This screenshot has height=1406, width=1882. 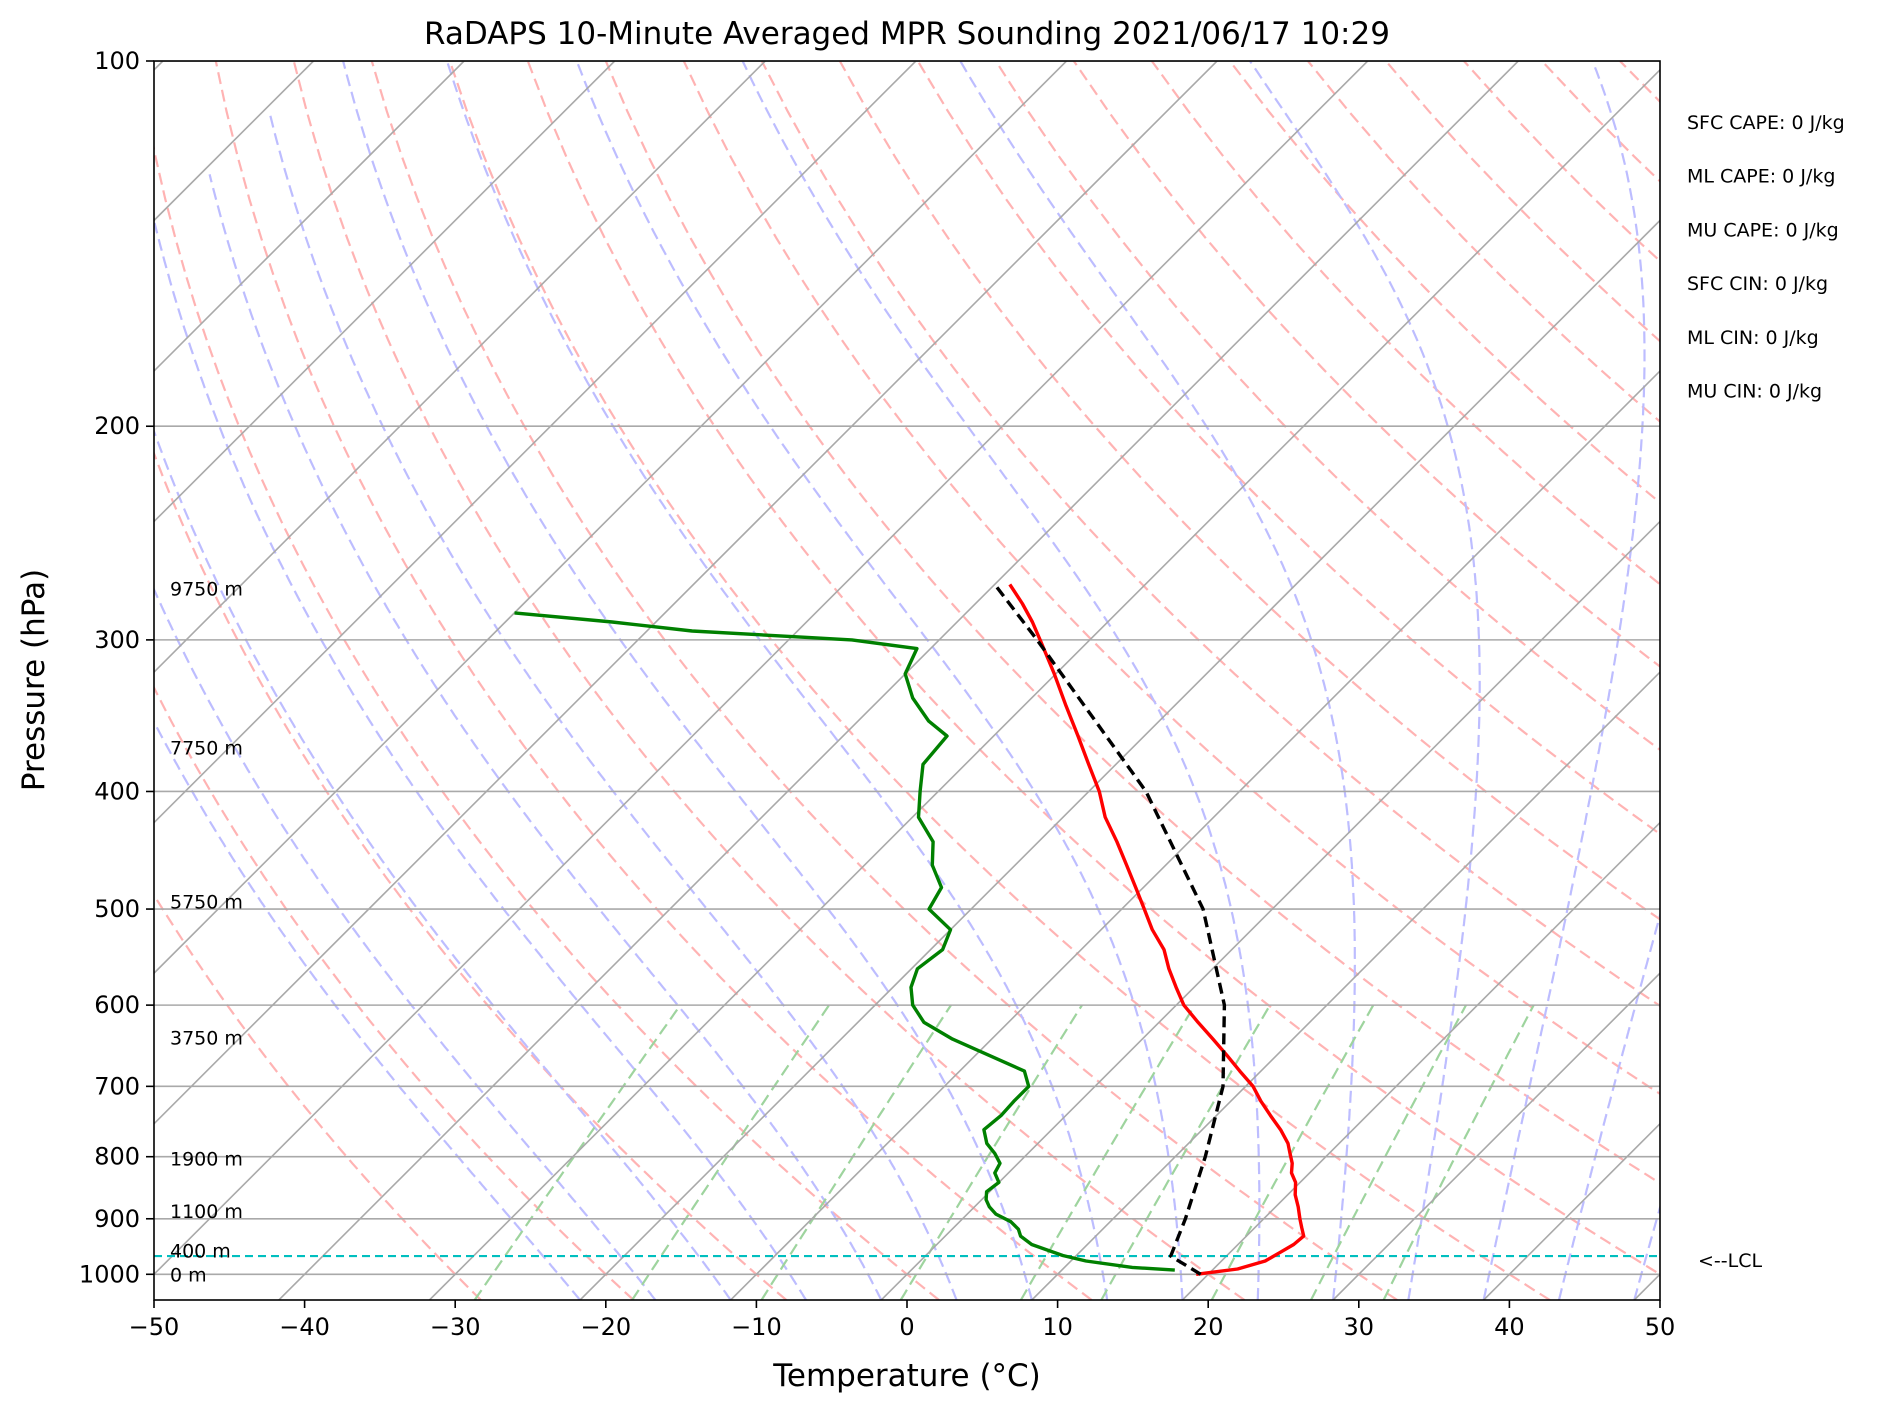 I want to click on x-tick-label: −50, so click(x=154, y=1327).